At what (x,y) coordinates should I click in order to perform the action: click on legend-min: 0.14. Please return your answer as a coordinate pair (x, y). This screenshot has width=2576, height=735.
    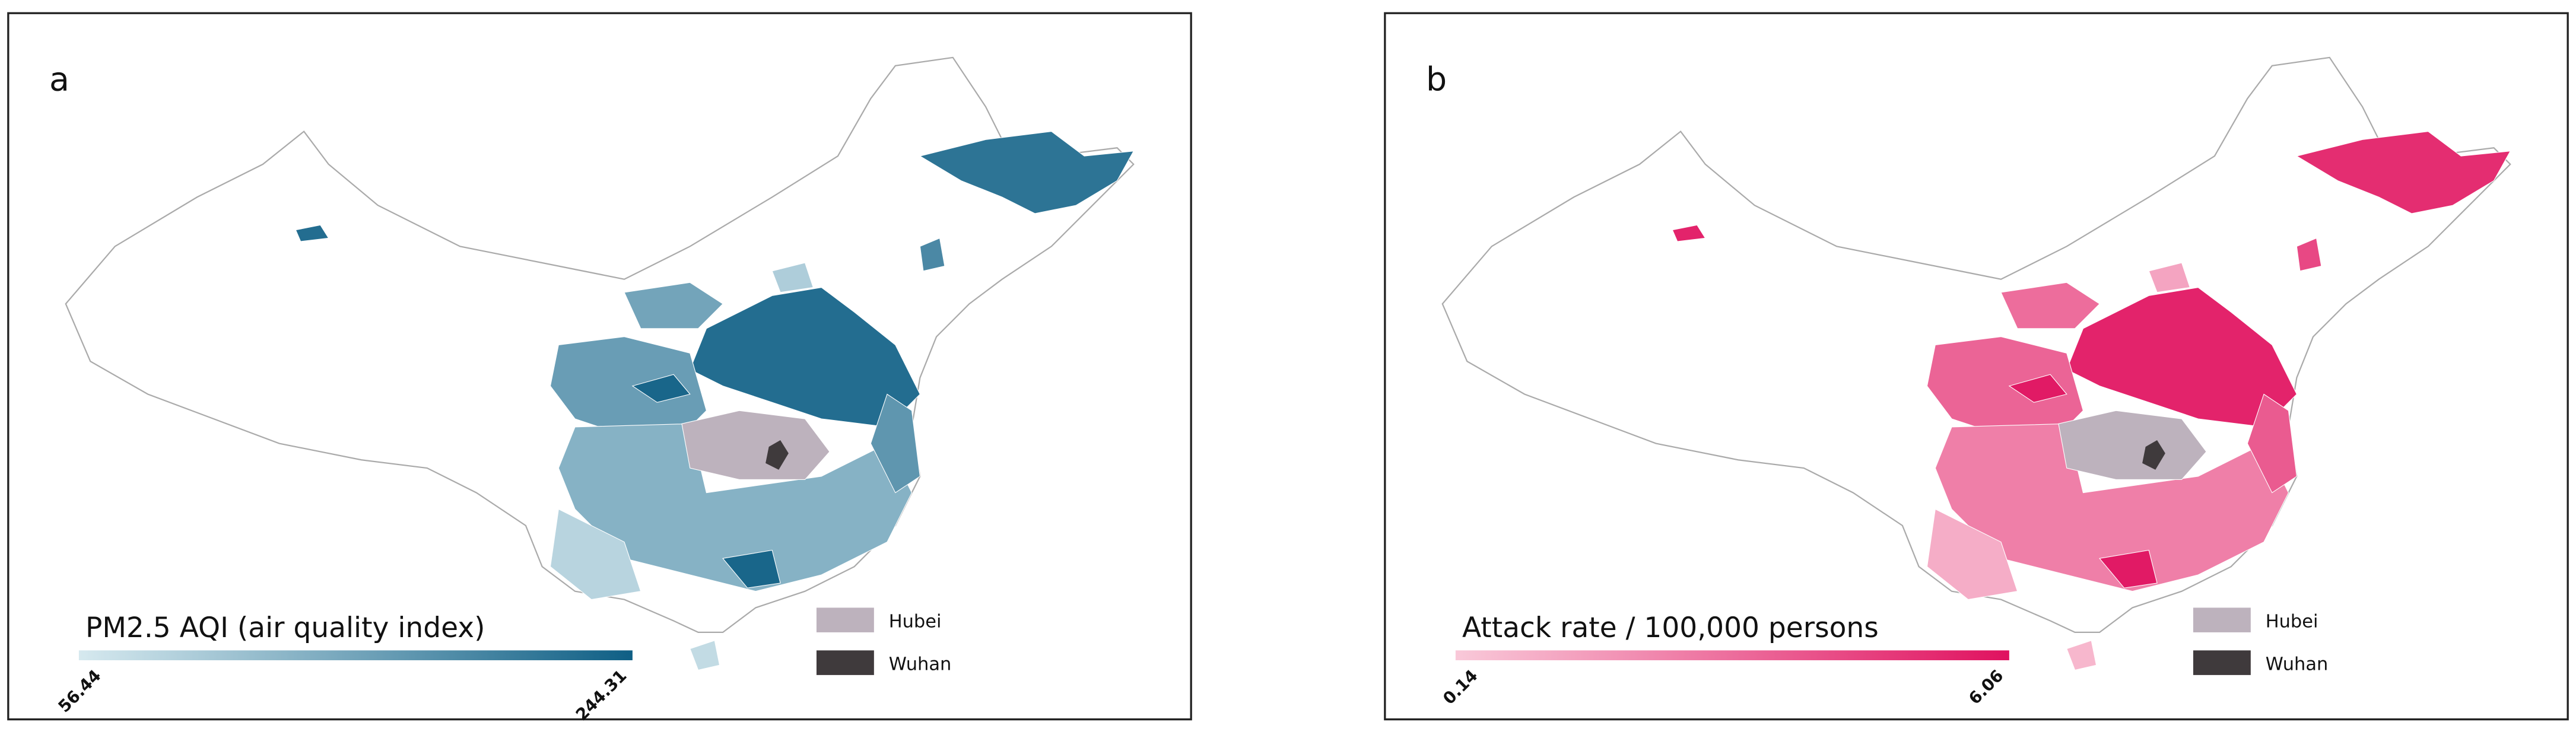
    Looking at the image, I should click on (1460, 687).